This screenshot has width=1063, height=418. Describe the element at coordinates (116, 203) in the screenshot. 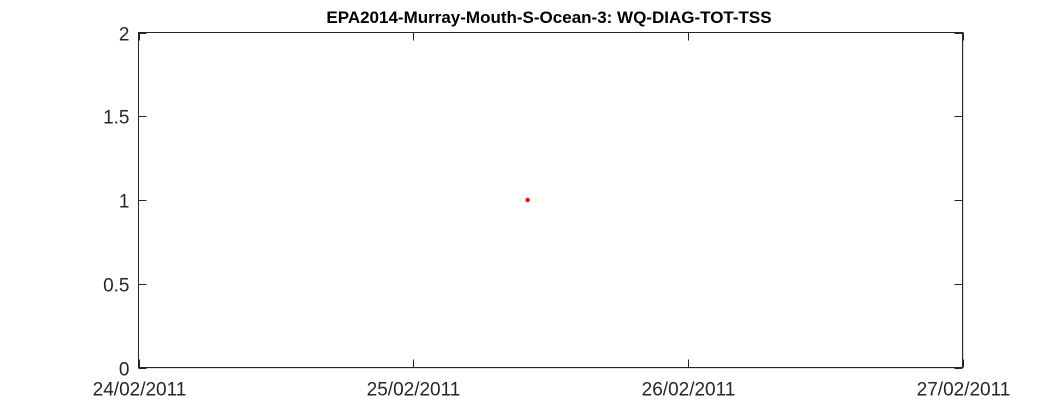

I see `y-tick-labels: 0 0.5 1 1.5 2` at that location.